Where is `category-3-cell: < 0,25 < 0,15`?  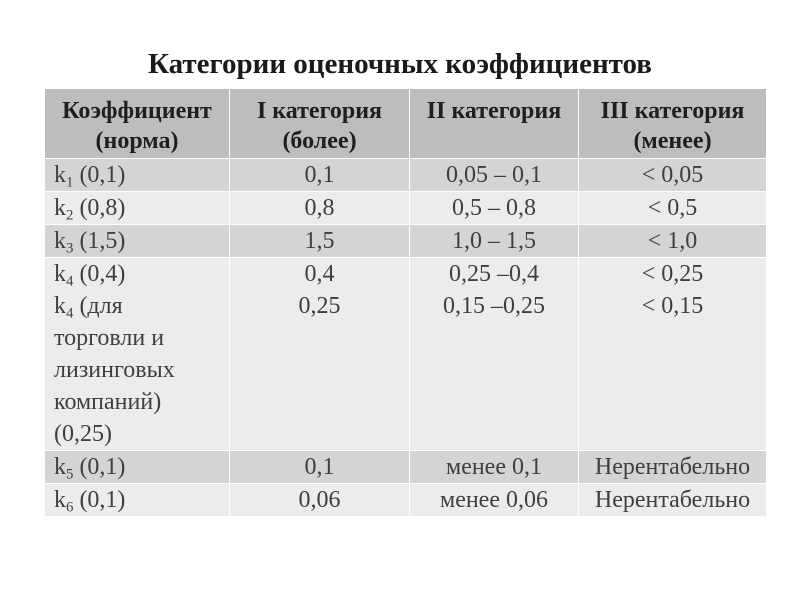
category-3-cell: < 0,25 < 0,15 is located at coordinates (672, 354).